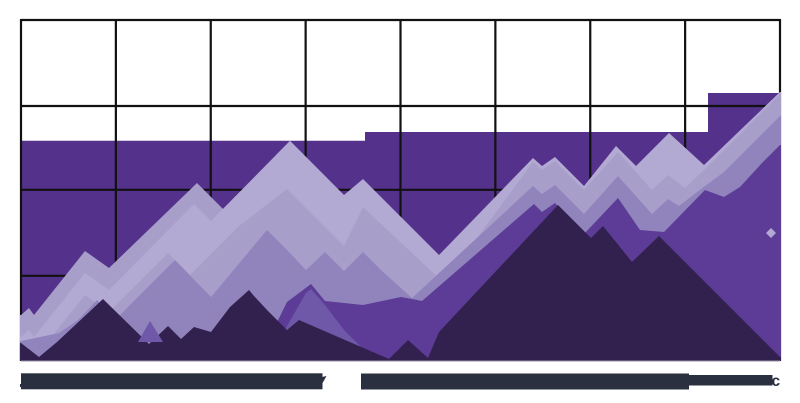 This screenshot has width=800, height=403. Describe the element at coordinates (776, 381) in the screenshot. I see `svg-text: c` at that location.